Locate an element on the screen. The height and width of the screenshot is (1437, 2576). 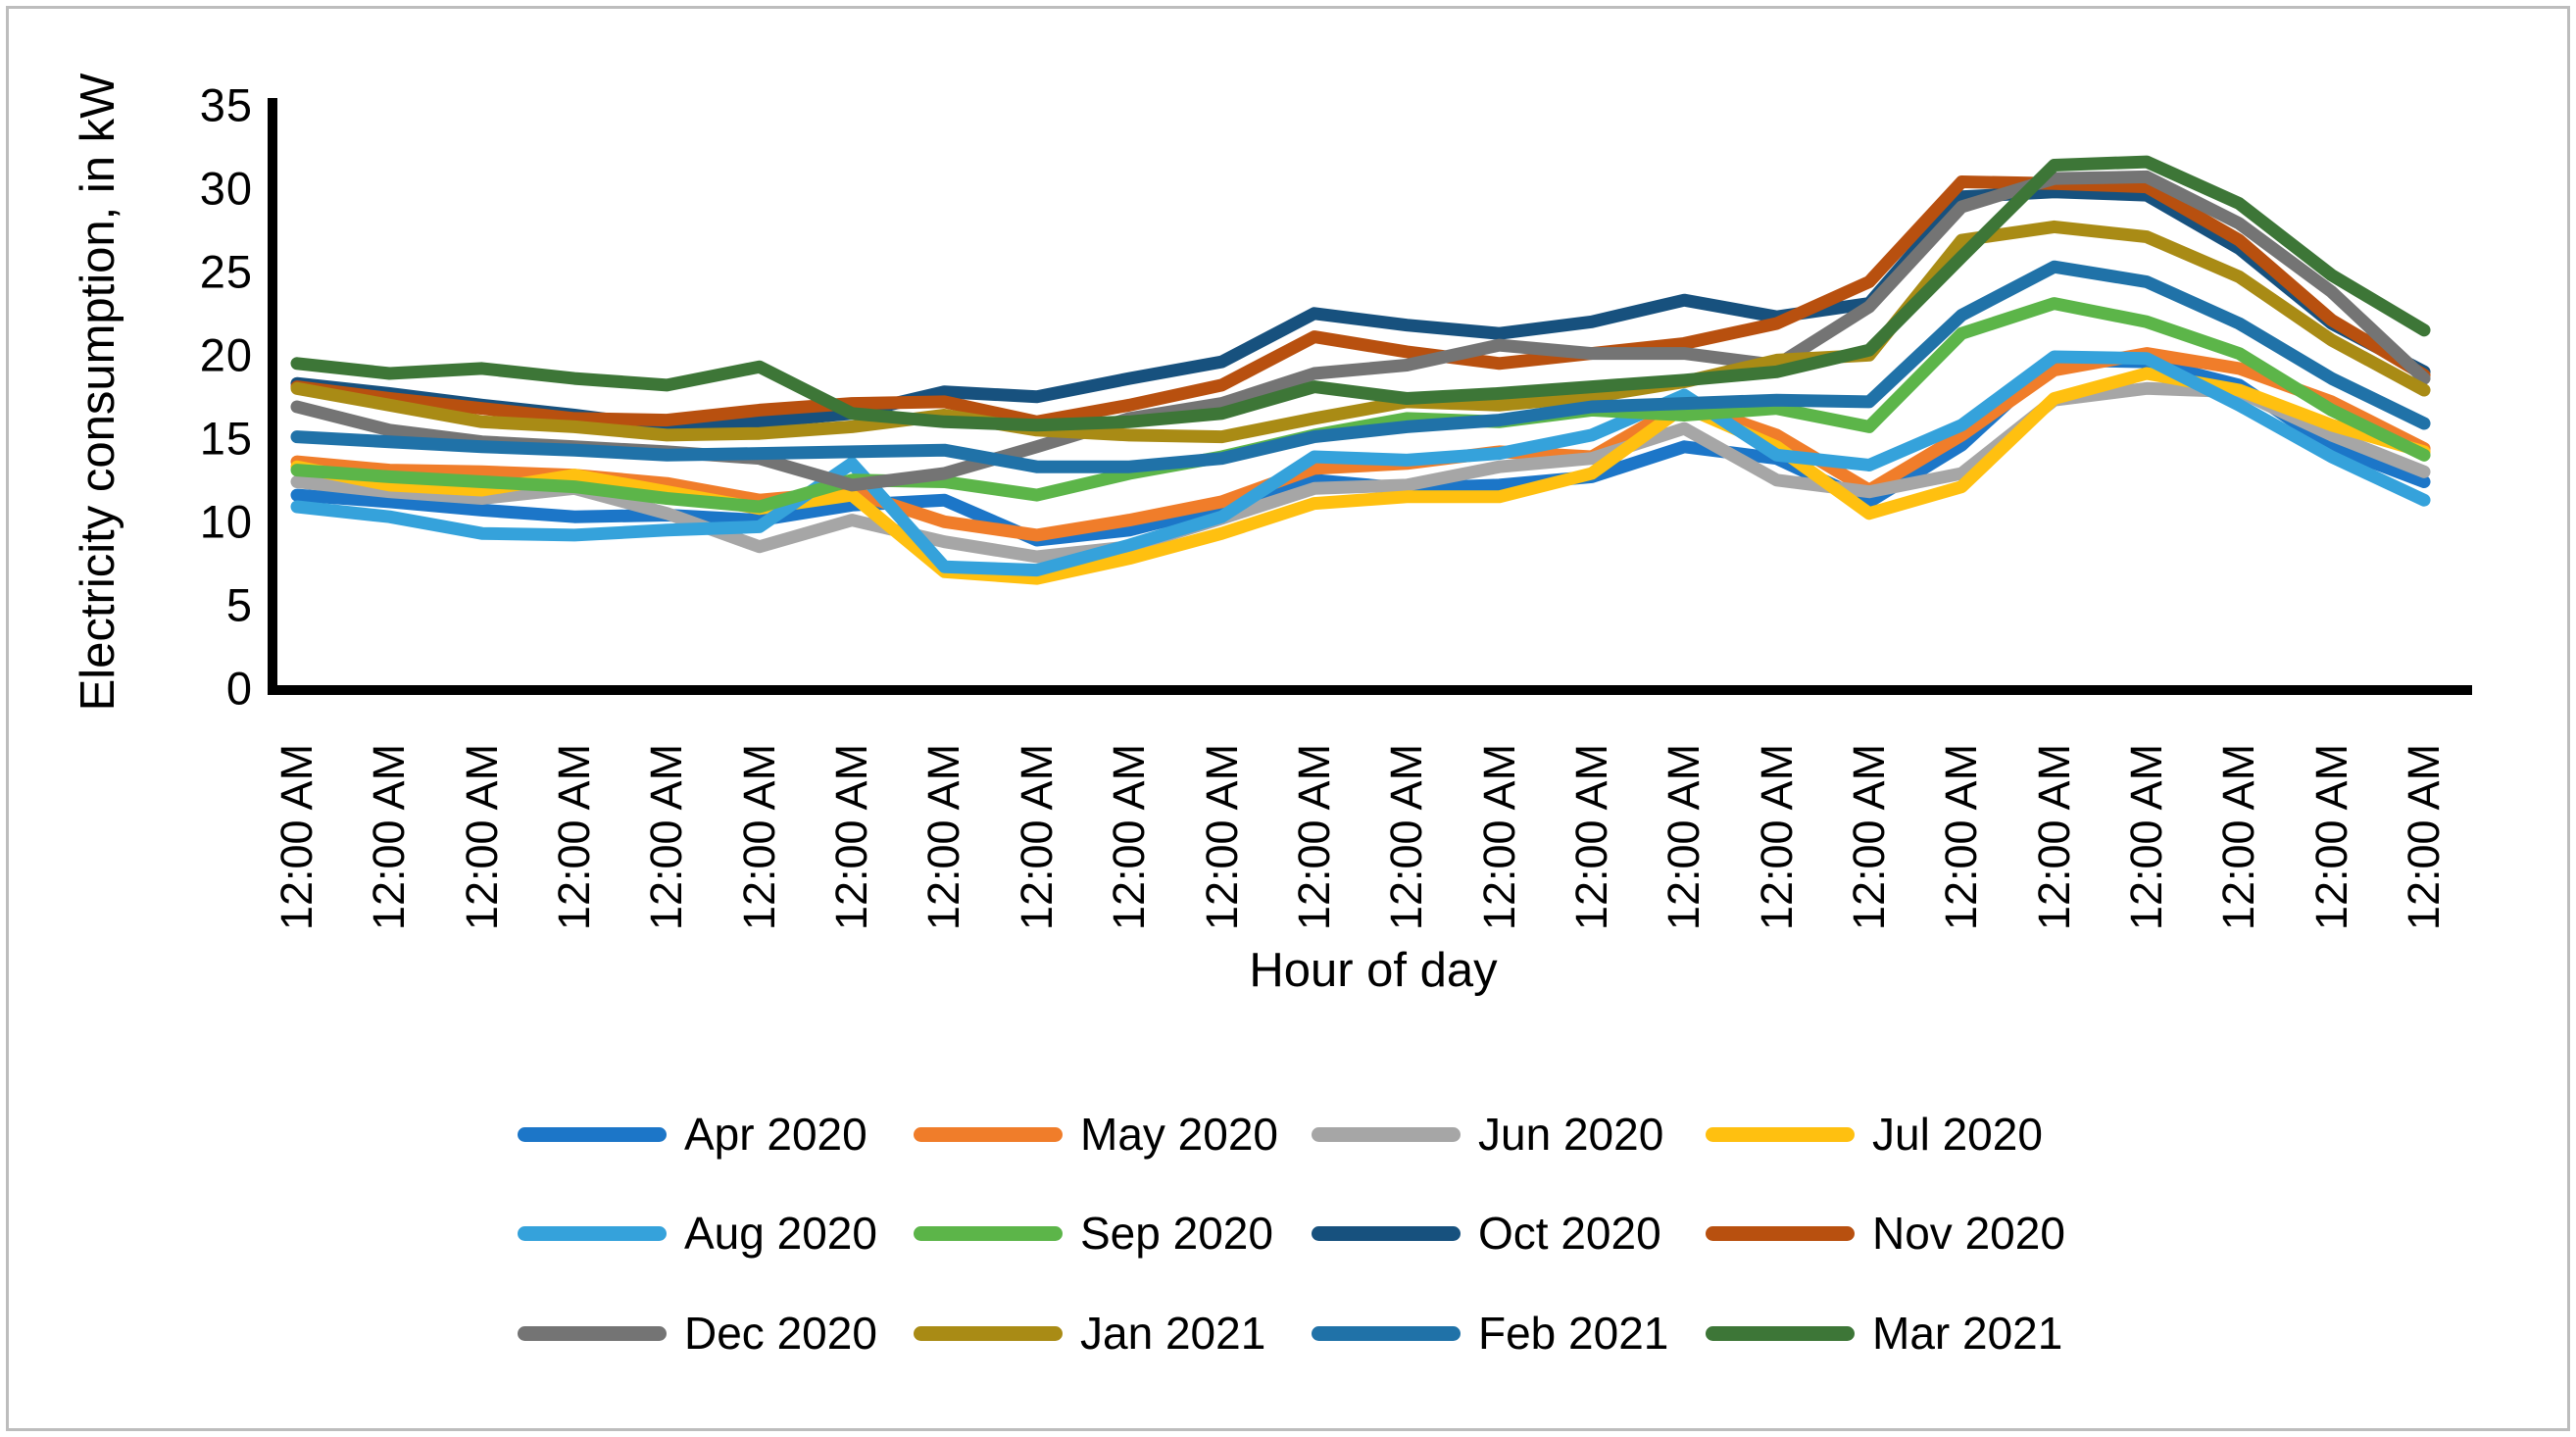
x-tick-label-16: 12:00 AM is located at coordinates (1776, 837).